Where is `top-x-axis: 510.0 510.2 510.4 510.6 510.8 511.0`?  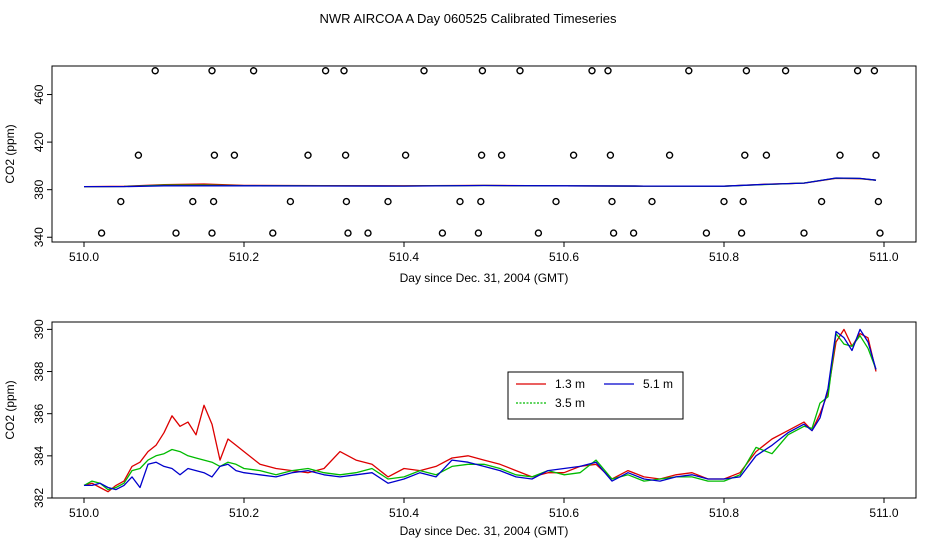
top-x-axis: 510.0 510.2 510.4 510.6 510.8 511.0 is located at coordinates (484, 253).